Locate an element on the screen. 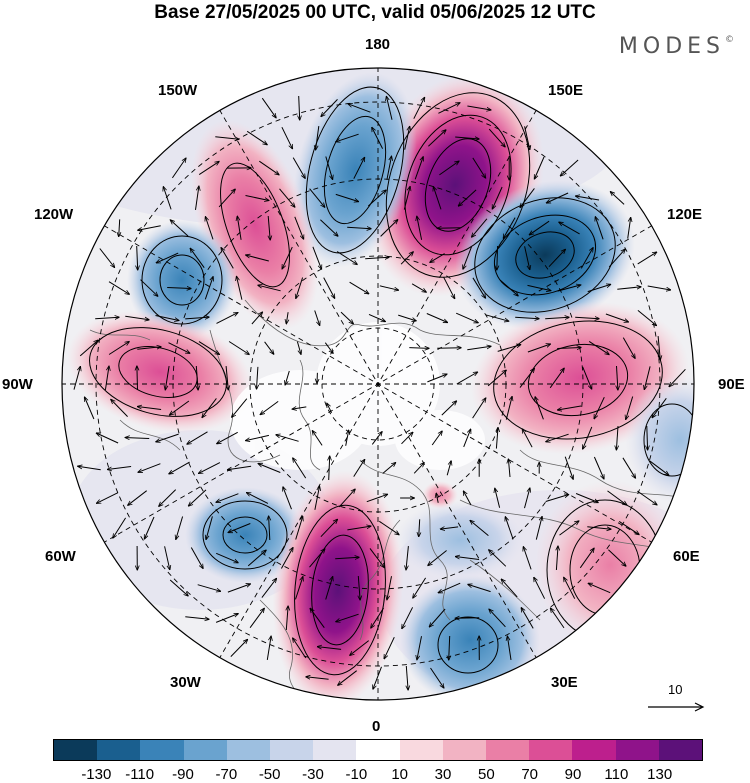 This screenshot has width=750, height=783. lon-label-120e: 120E is located at coordinates (685, 214).